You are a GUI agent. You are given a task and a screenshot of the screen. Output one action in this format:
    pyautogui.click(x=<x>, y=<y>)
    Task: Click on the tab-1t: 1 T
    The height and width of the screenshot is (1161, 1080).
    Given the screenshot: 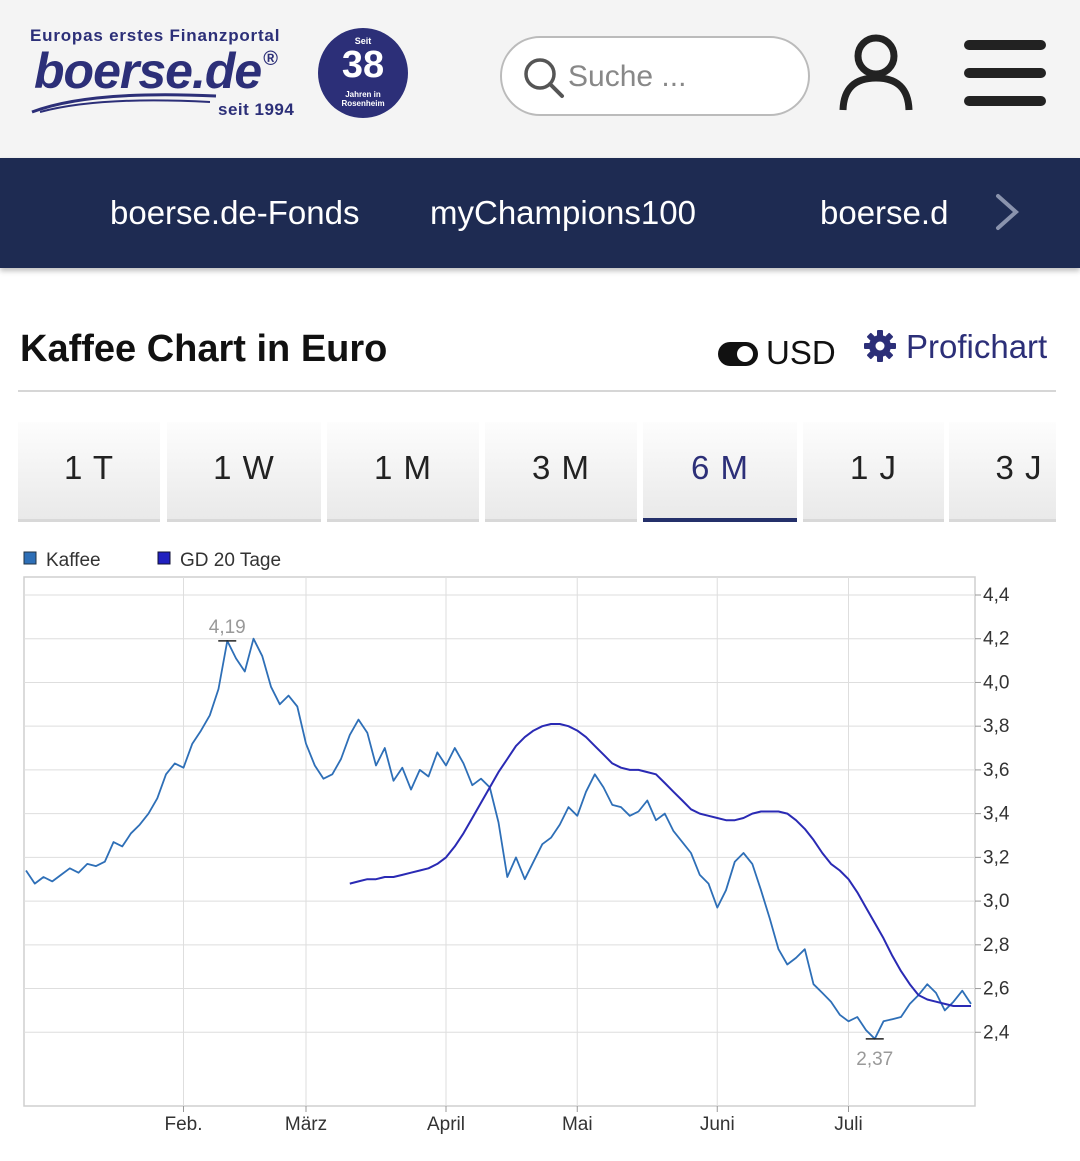 What is the action you would take?
    pyautogui.click(x=89, y=472)
    